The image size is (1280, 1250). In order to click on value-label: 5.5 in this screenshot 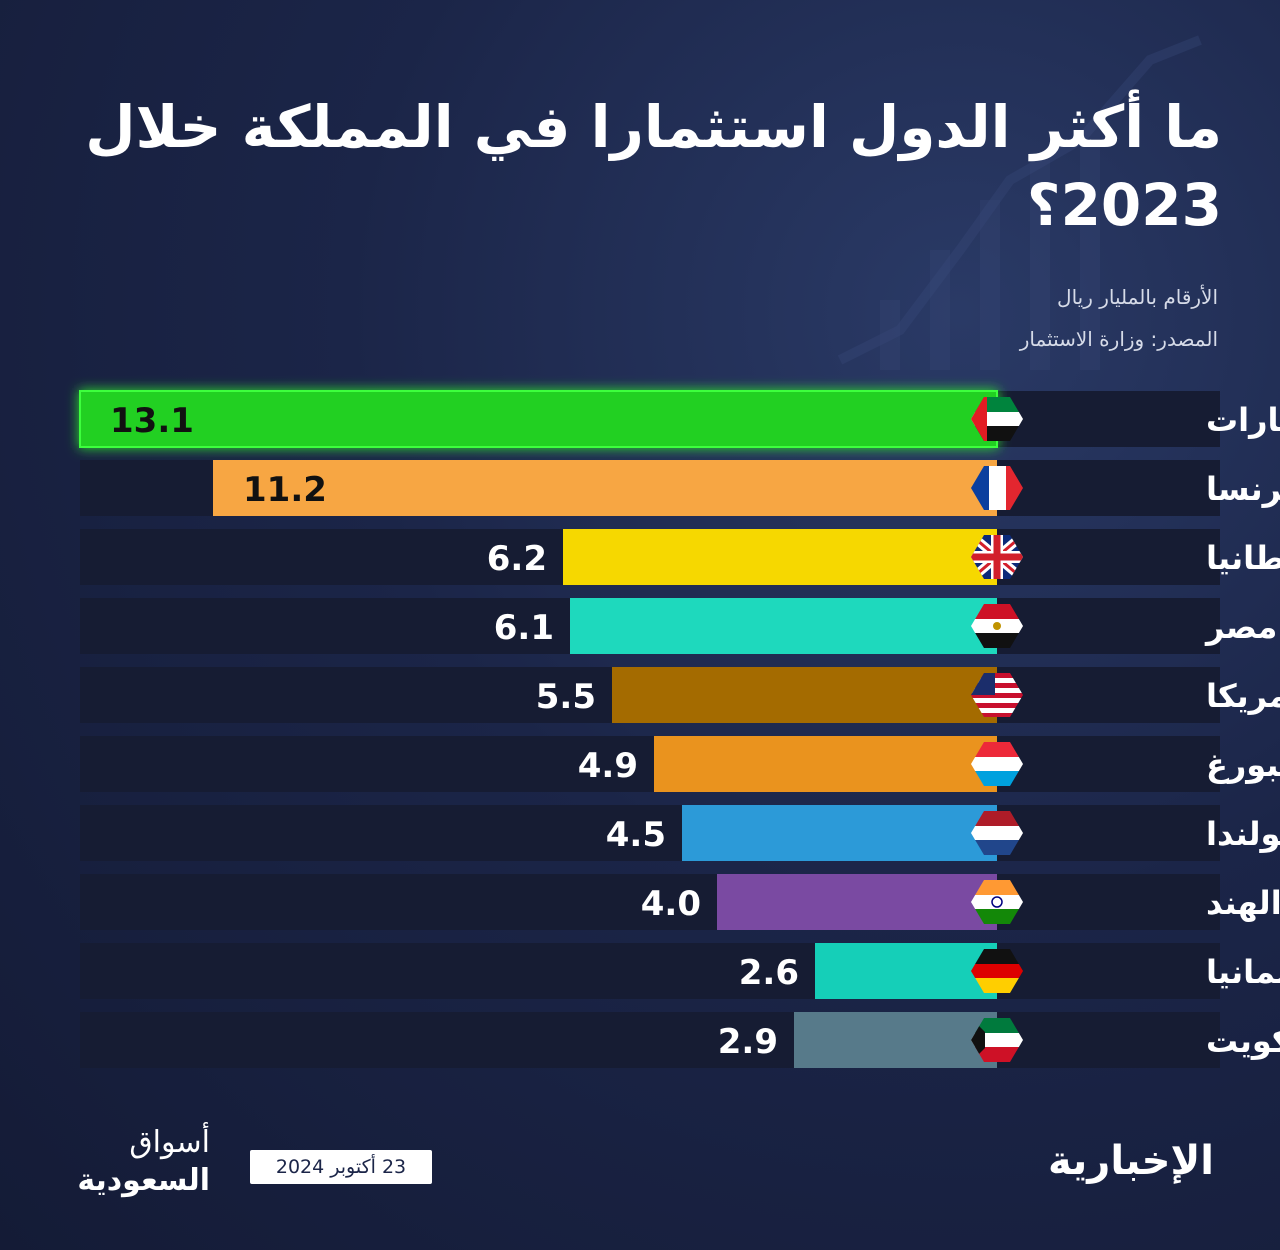, I will do `click(566, 697)`.